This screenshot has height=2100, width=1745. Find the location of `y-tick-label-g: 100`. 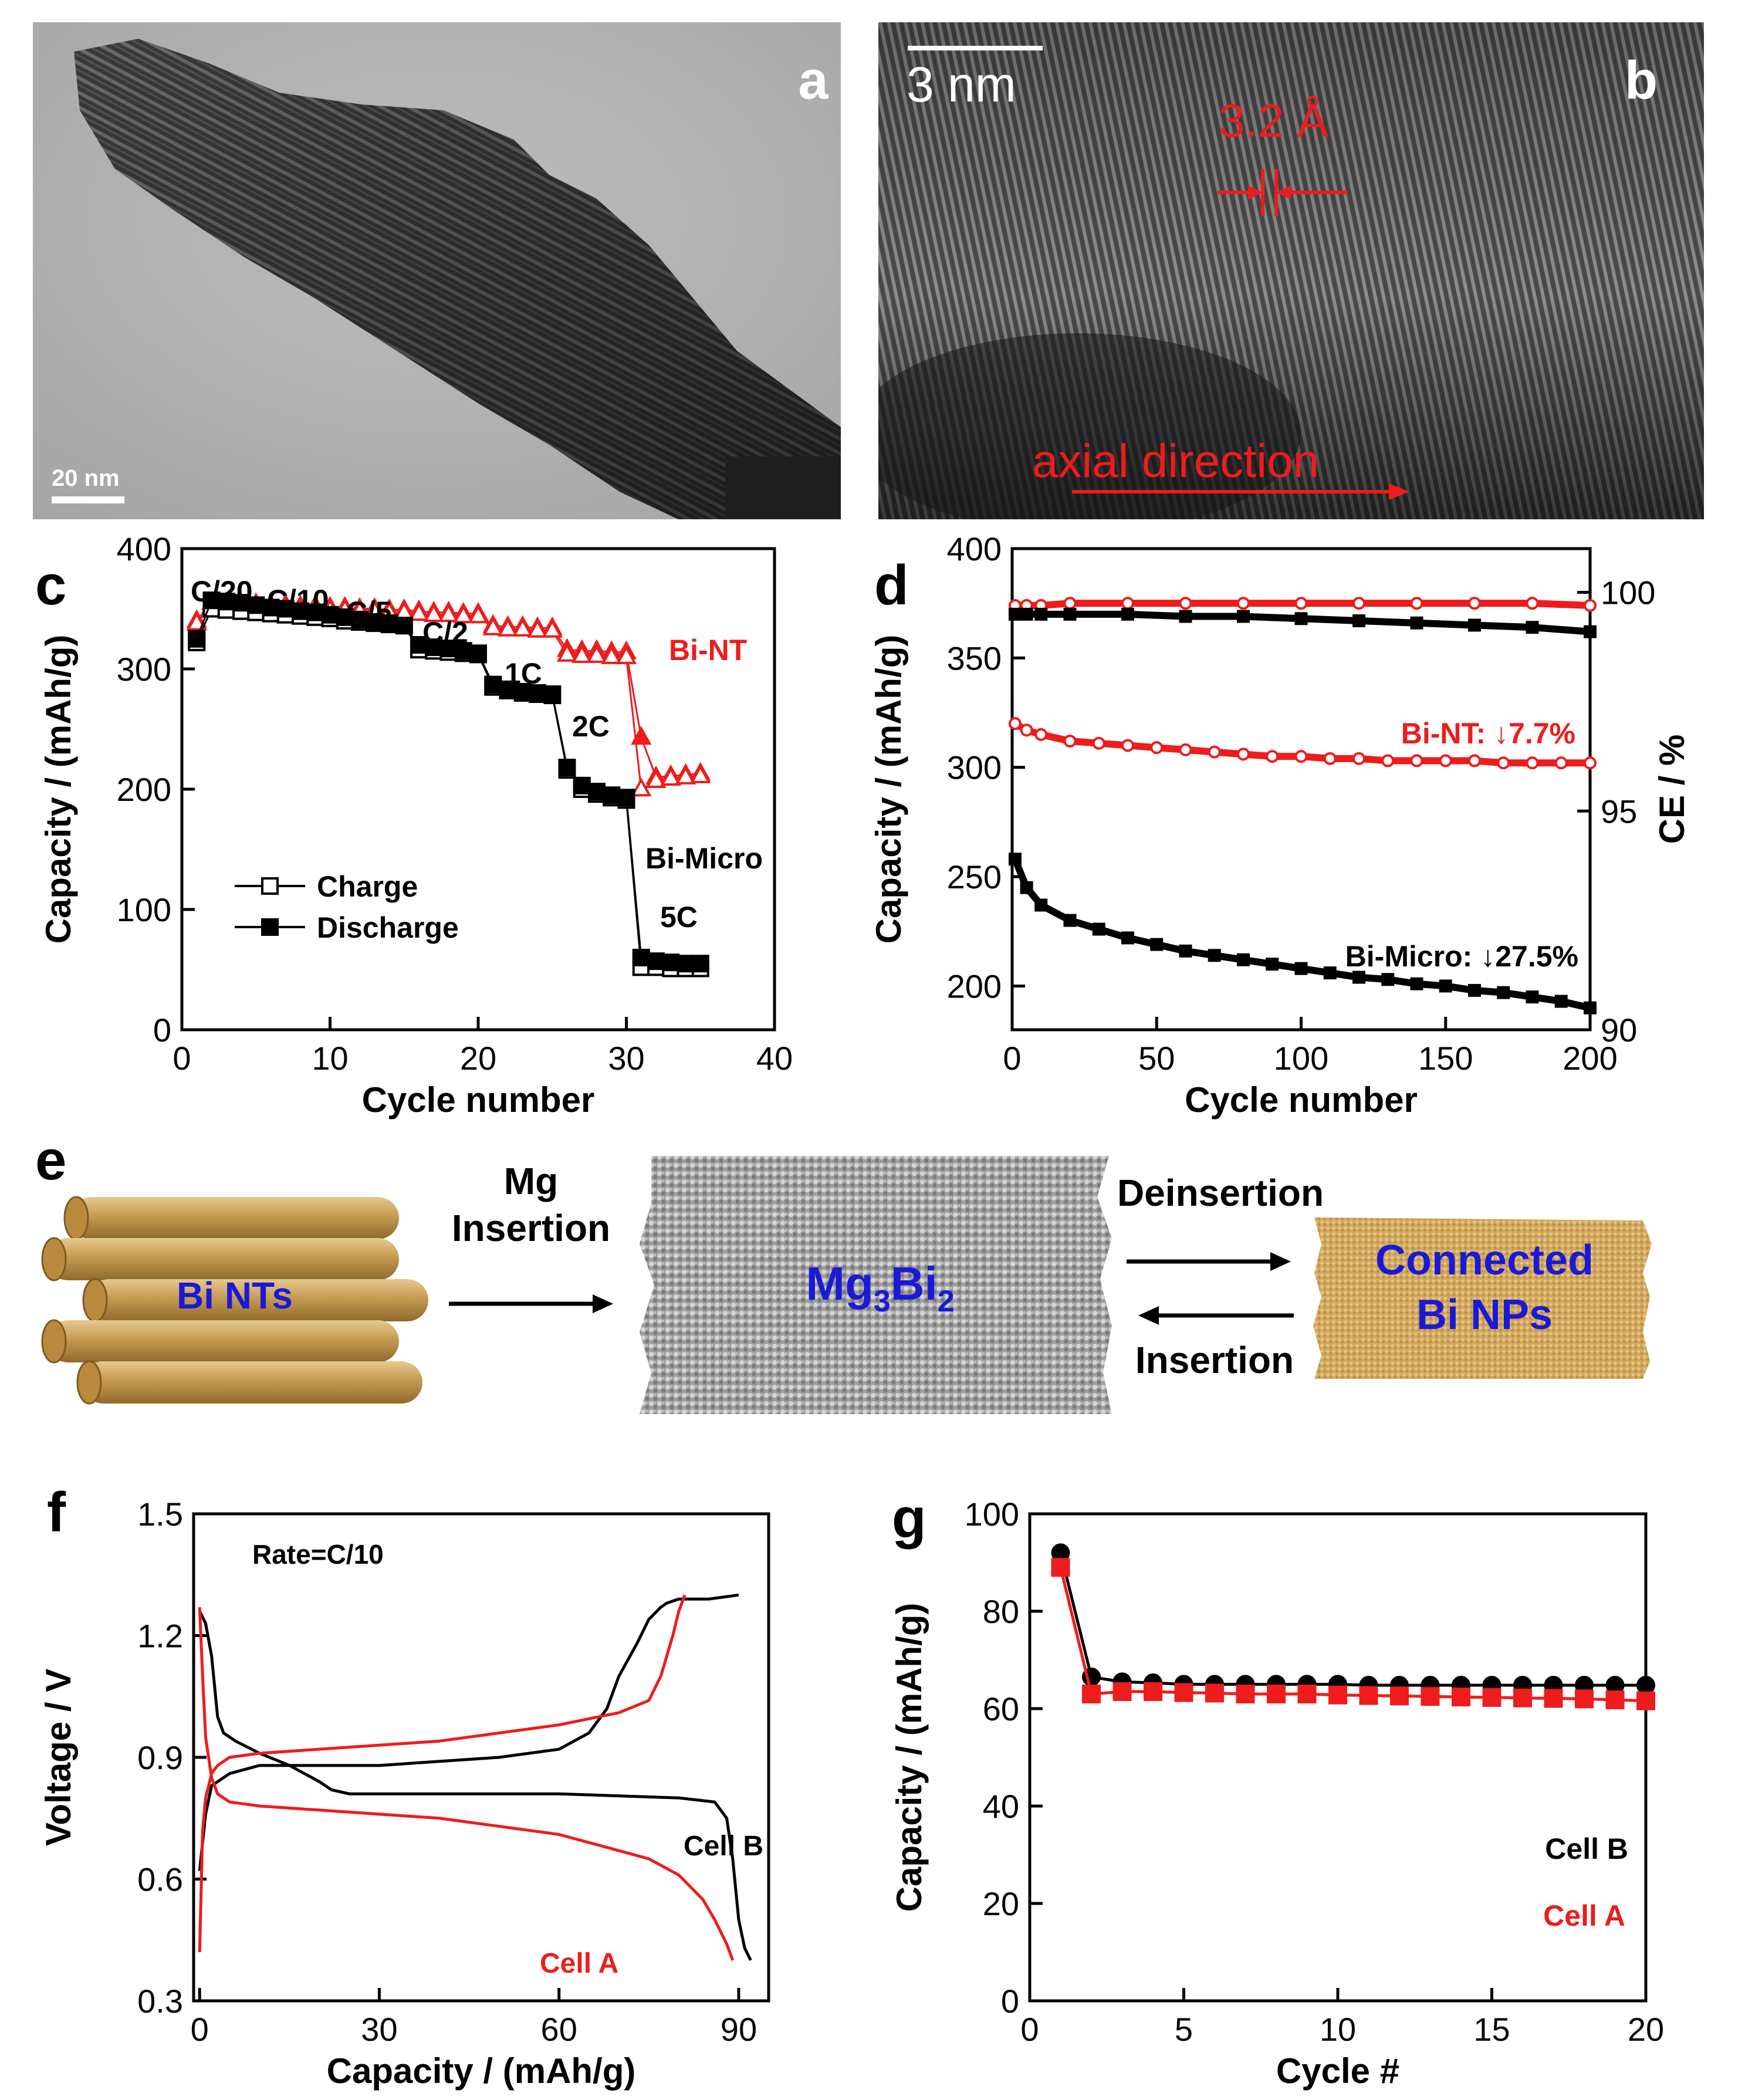

y-tick-label-g: 100 is located at coordinates (992, 1514).